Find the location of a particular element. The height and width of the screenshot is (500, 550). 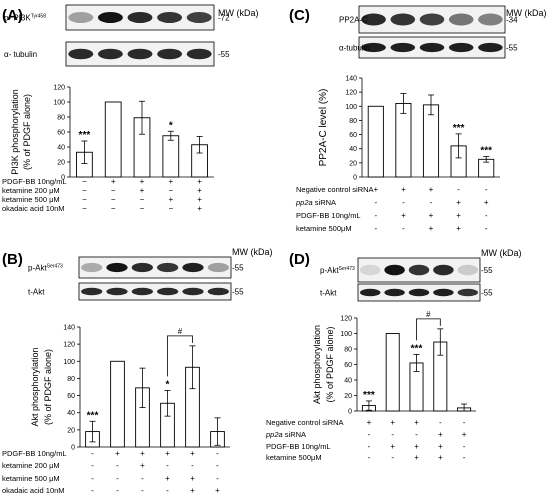

blot-label: t-Akt is located at coordinates (36, 292).